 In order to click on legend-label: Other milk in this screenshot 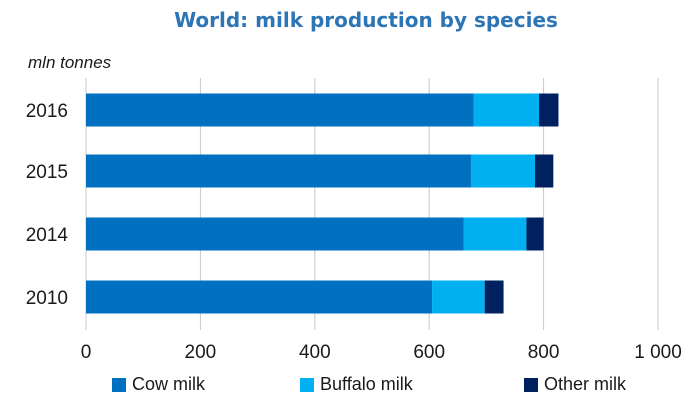, I will do `click(585, 384)`.